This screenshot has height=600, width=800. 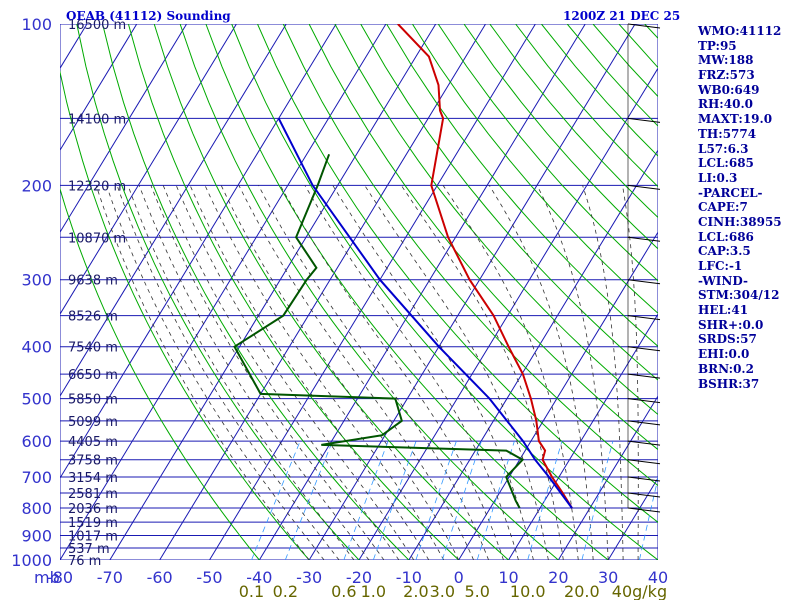 I want to click on temperature-tick-label: -10, so click(x=409, y=577).